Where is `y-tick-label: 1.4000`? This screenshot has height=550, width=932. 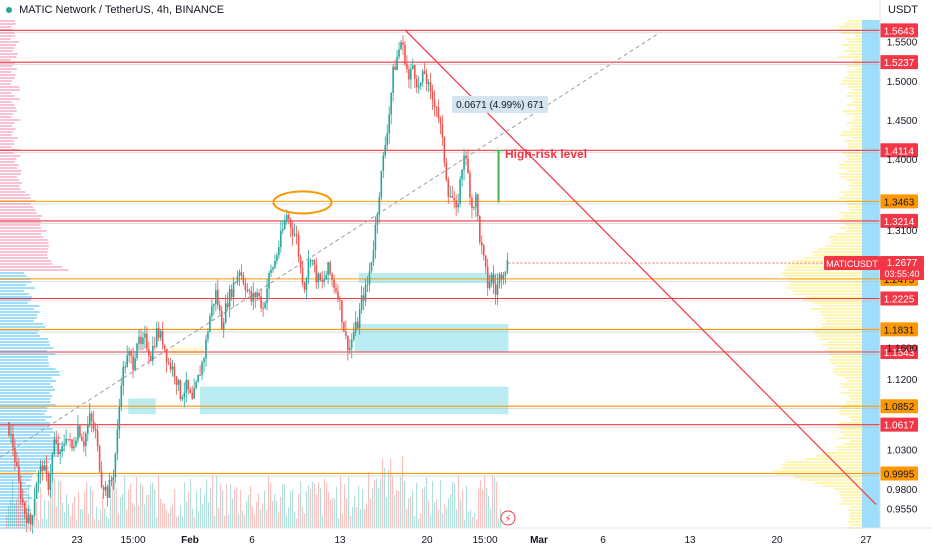 y-tick-label: 1.4000 is located at coordinates (902, 160).